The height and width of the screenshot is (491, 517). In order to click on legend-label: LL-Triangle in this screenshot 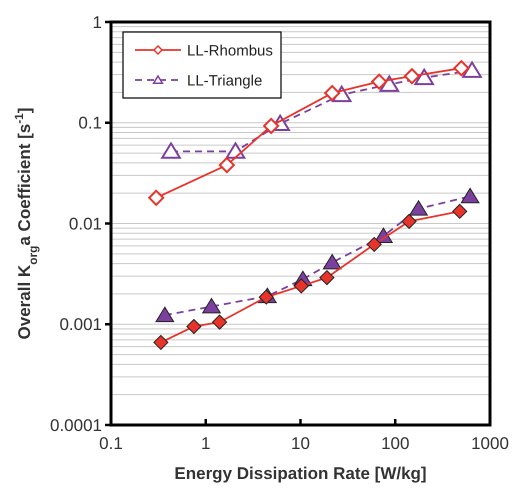, I will do `click(224, 81)`.